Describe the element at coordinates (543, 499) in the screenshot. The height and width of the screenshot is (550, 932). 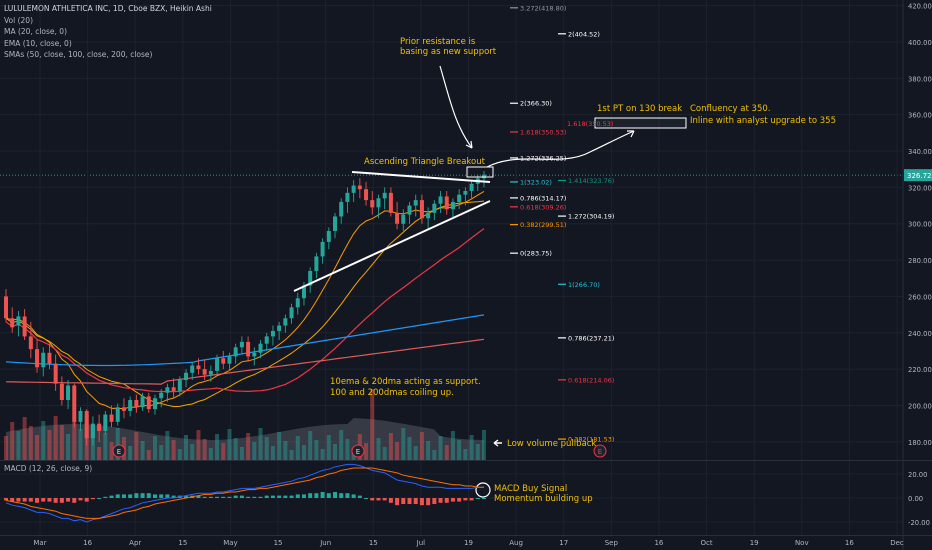
I see `macd-signal-line-2: Momentum building up` at that location.